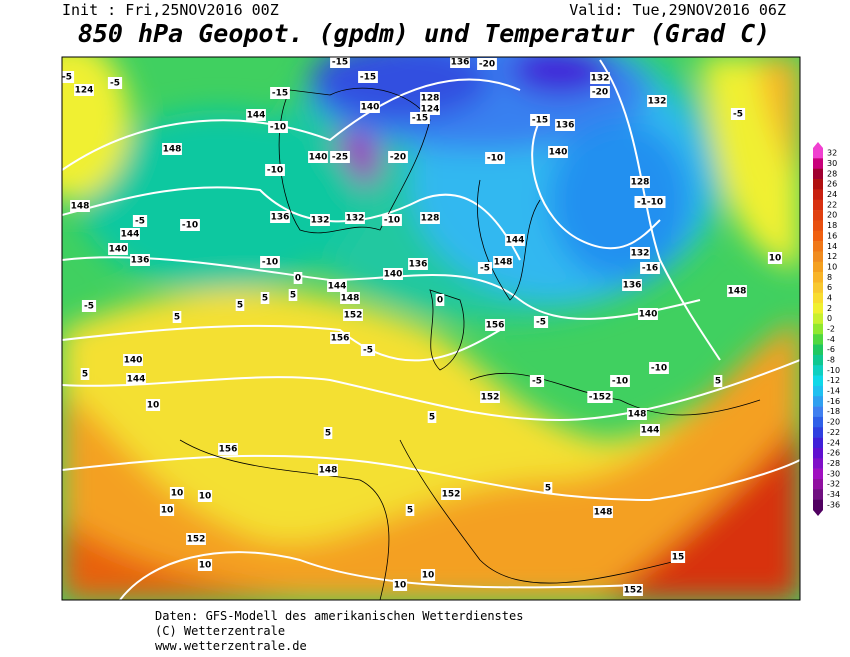  Describe the element at coordinates (829, 287) in the screenshot. I see `colorbar-label: 6` at that location.